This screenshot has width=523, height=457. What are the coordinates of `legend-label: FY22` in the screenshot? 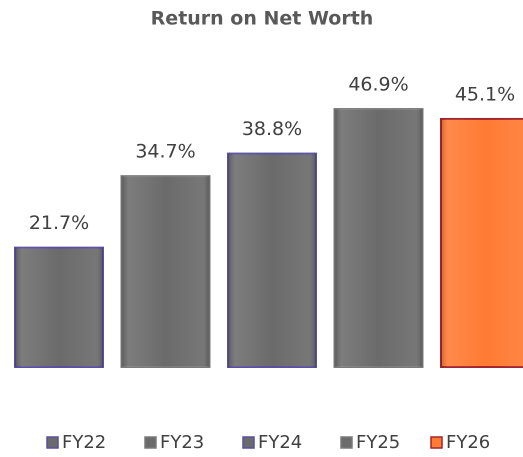 It's located at (84, 442).